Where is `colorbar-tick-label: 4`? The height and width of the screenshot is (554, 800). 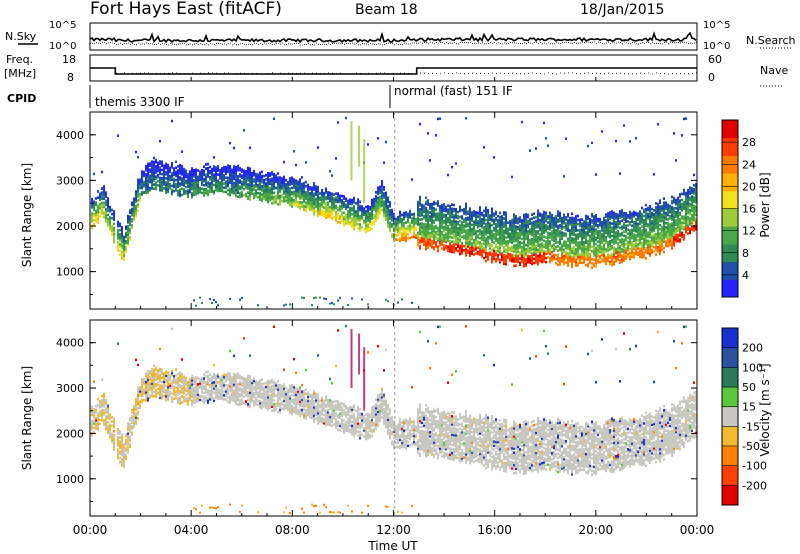 colorbar-tick-label: 4 is located at coordinates (745, 275).